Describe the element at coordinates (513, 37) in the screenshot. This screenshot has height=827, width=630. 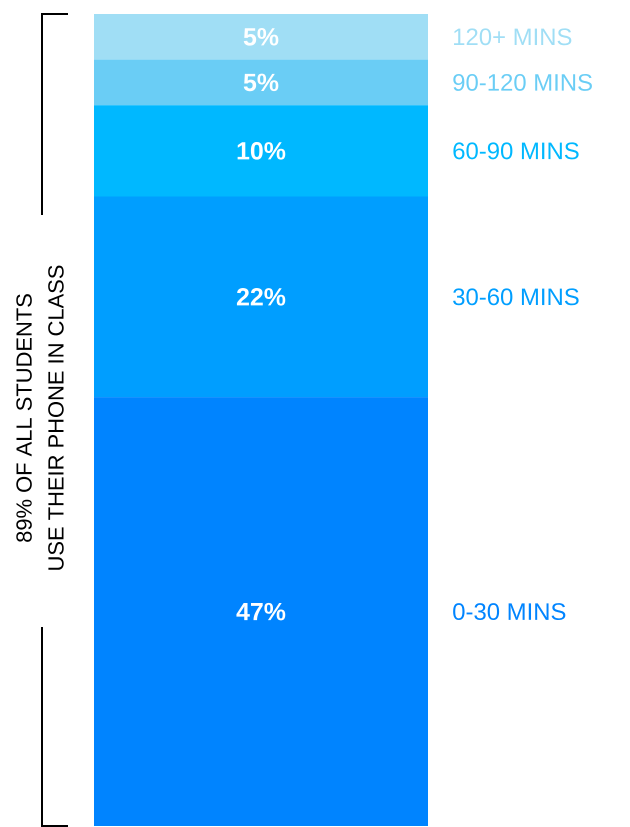
I see `series-label: 120+ MINS` at that location.